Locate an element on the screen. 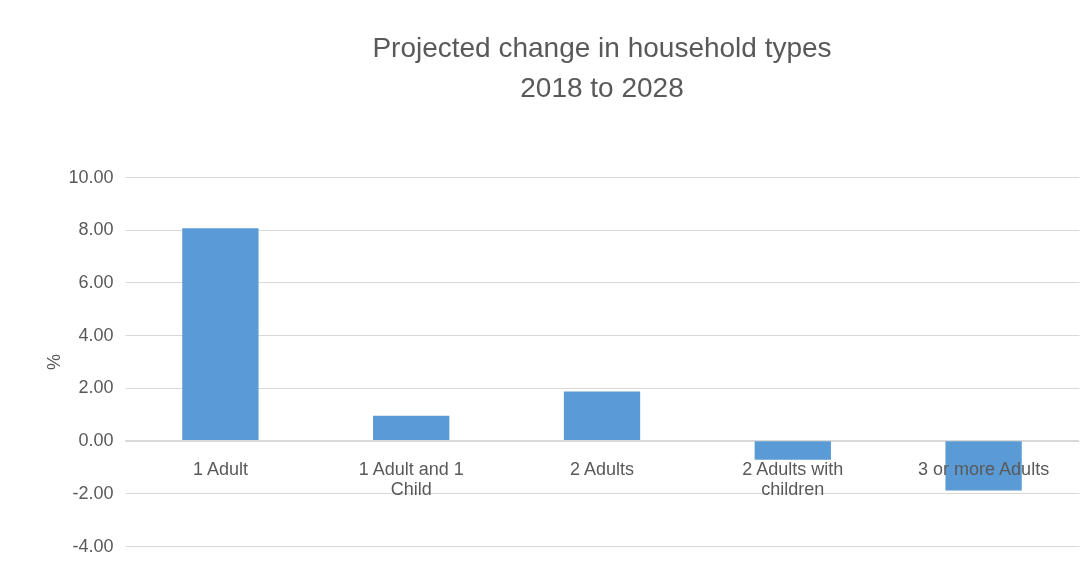 This screenshot has height=580, width=1085. y-tick-label: -2.00 is located at coordinates (93, 492).